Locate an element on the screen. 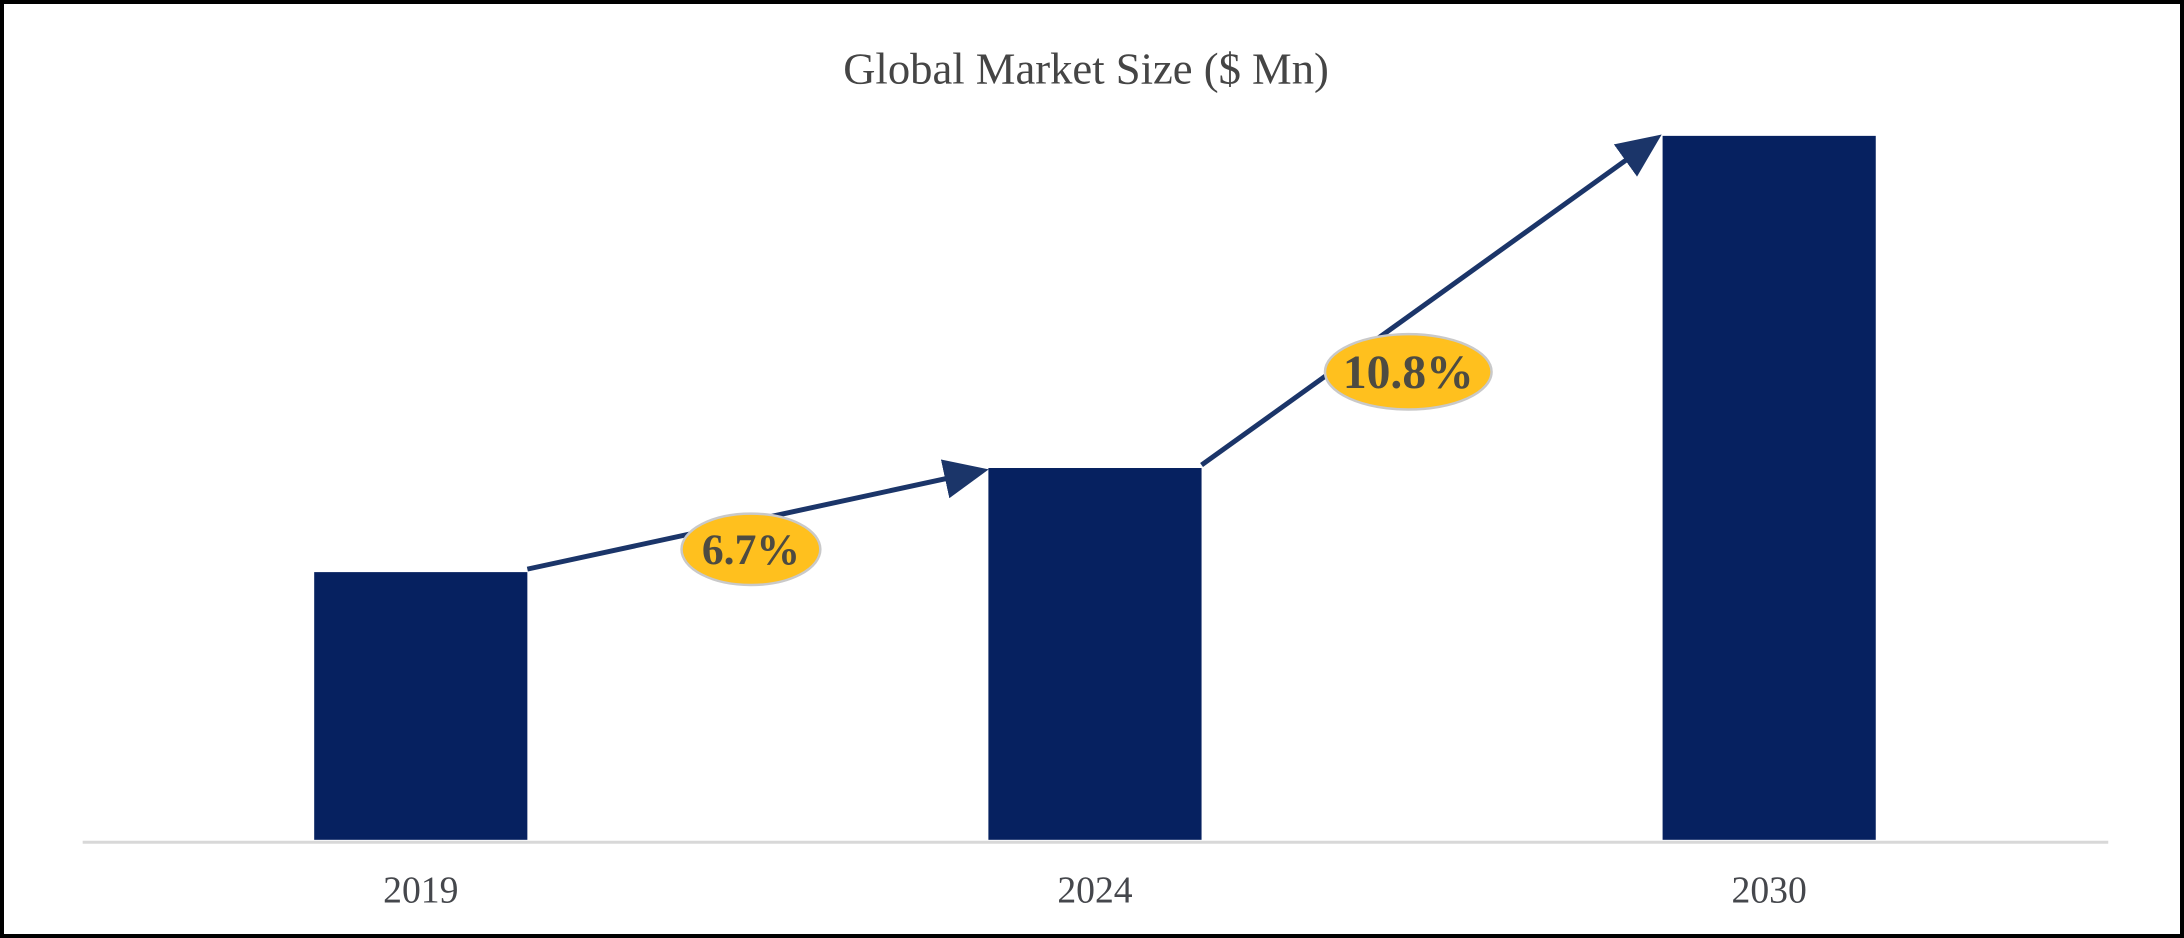 This screenshot has height=938, width=2184. growth-badge-6.7%: 6.7% is located at coordinates (751, 549).